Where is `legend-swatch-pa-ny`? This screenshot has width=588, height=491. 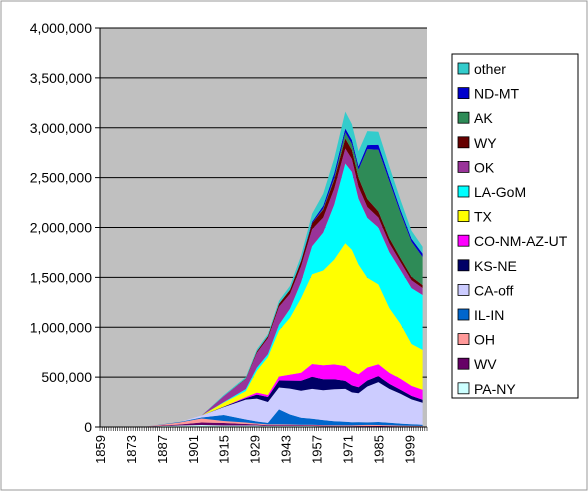 legend-swatch-pa-ny is located at coordinates (463, 388).